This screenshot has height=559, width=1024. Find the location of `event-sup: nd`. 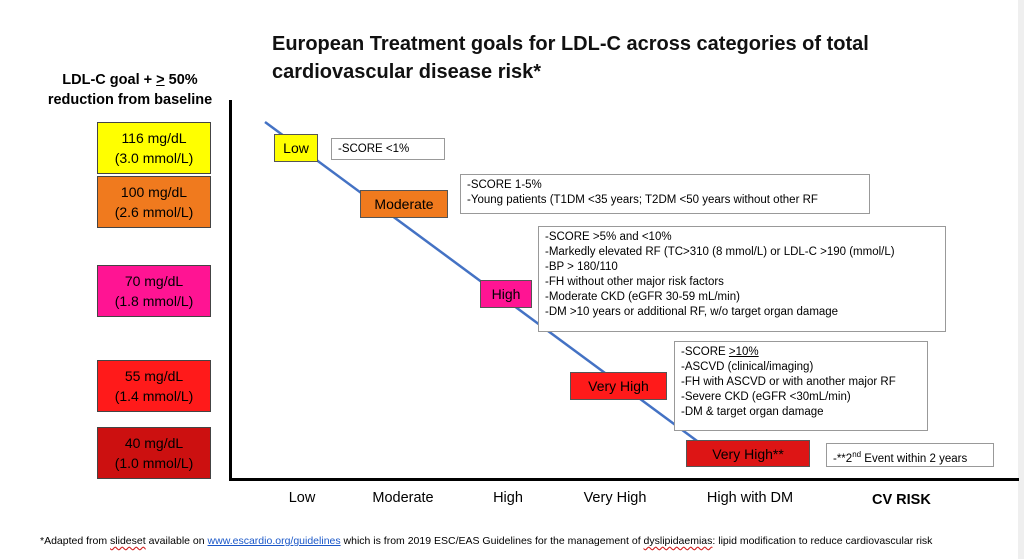

event-sup: nd is located at coordinates (857, 454).